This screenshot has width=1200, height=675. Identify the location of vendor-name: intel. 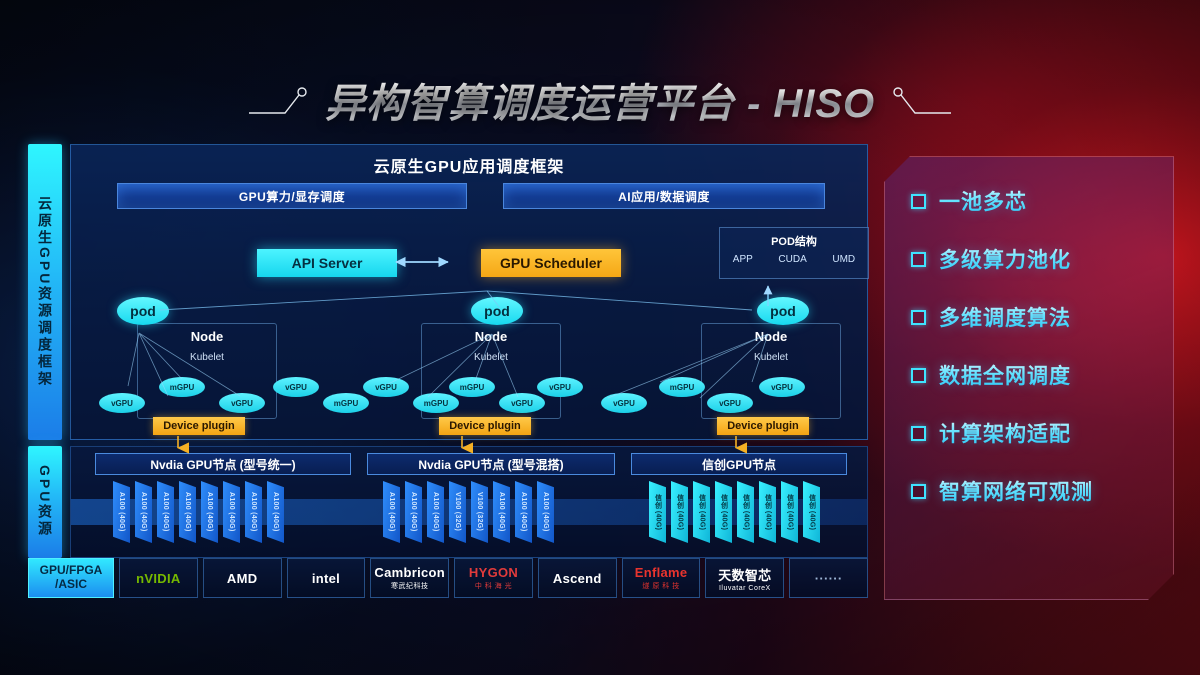
(326, 578).